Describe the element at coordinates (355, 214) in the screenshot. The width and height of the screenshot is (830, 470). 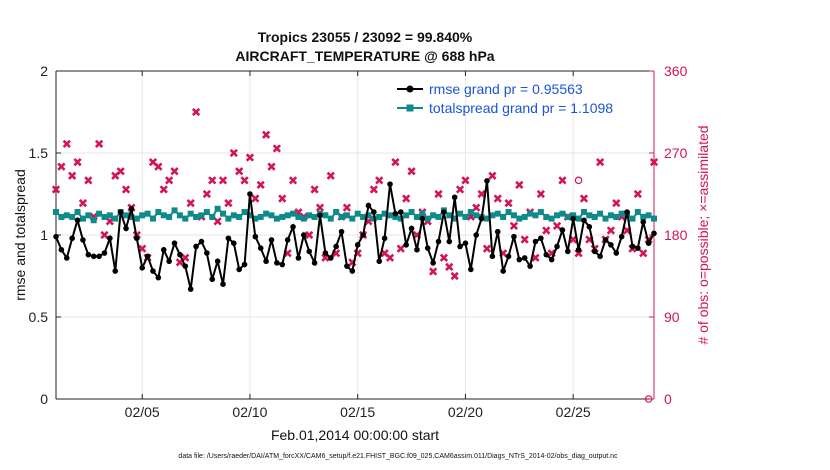
I see `totalspread-series` at that location.